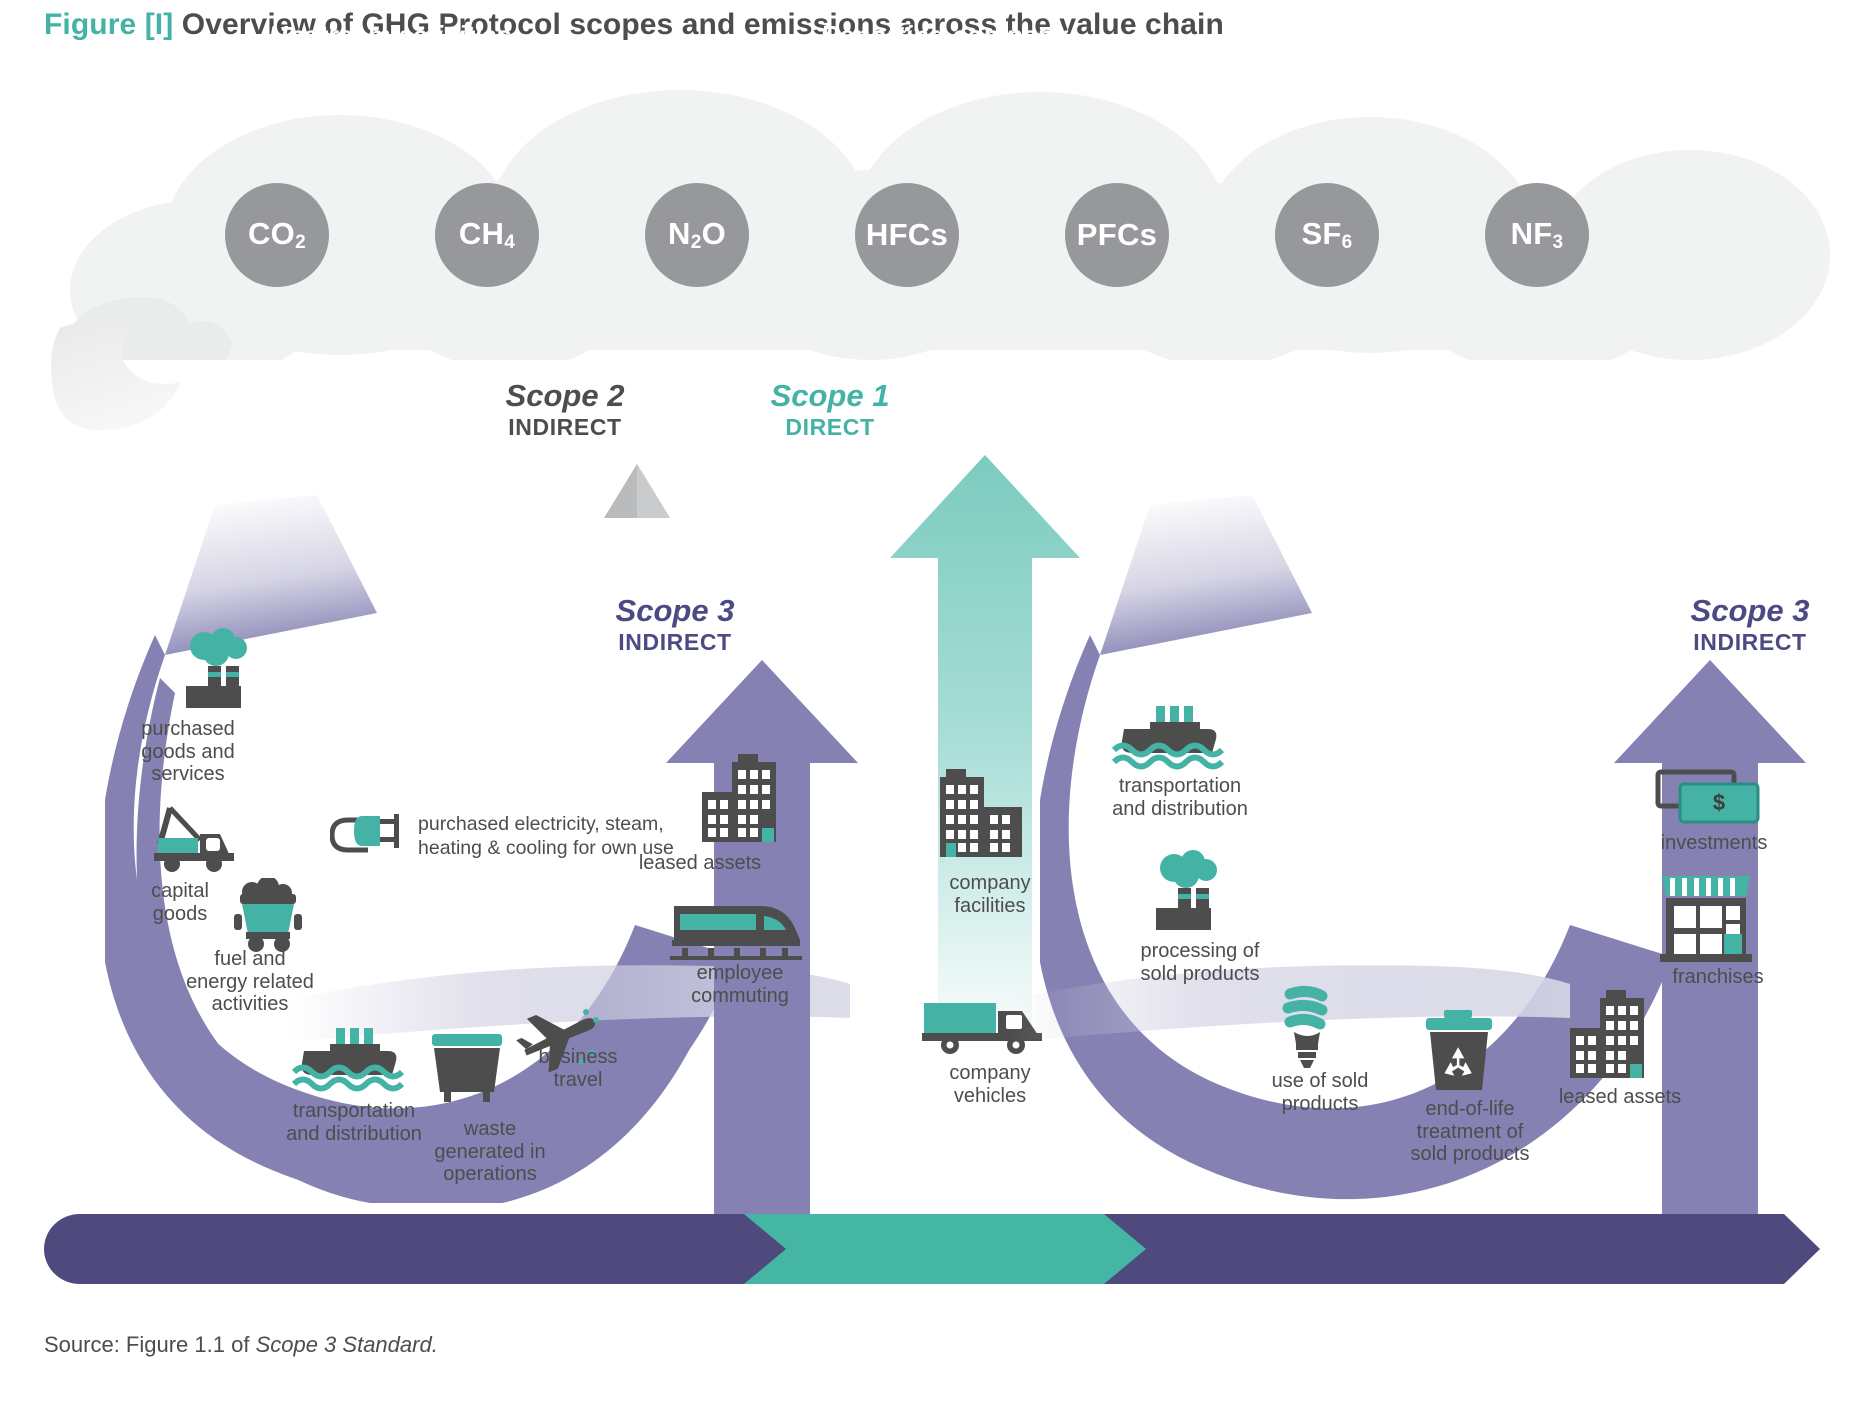  What do you see at coordinates (346, 1344) in the screenshot?
I see `source-italic: Scope 3 Standard.` at bounding box center [346, 1344].